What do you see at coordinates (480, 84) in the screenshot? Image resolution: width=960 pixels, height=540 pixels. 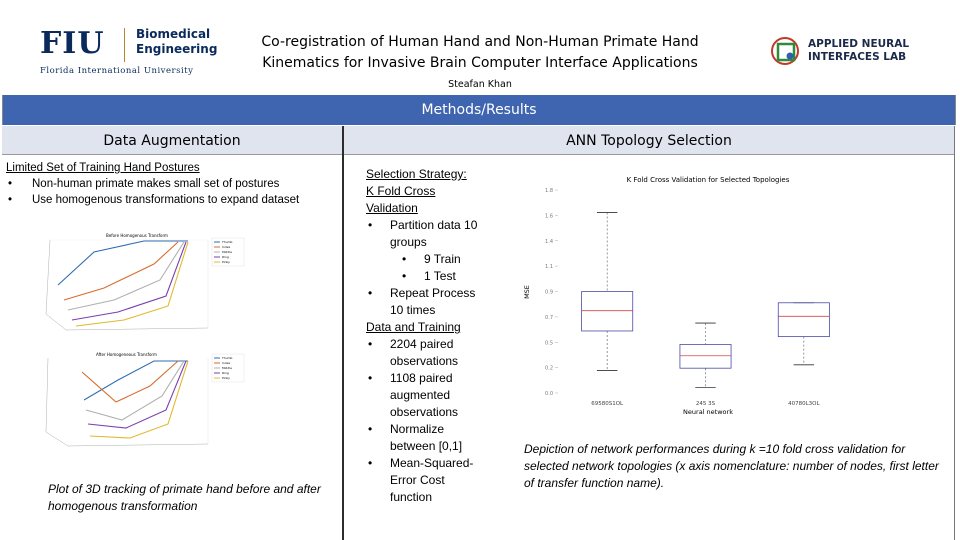 I see `author: Steafan Khan` at bounding box center [480, 84].